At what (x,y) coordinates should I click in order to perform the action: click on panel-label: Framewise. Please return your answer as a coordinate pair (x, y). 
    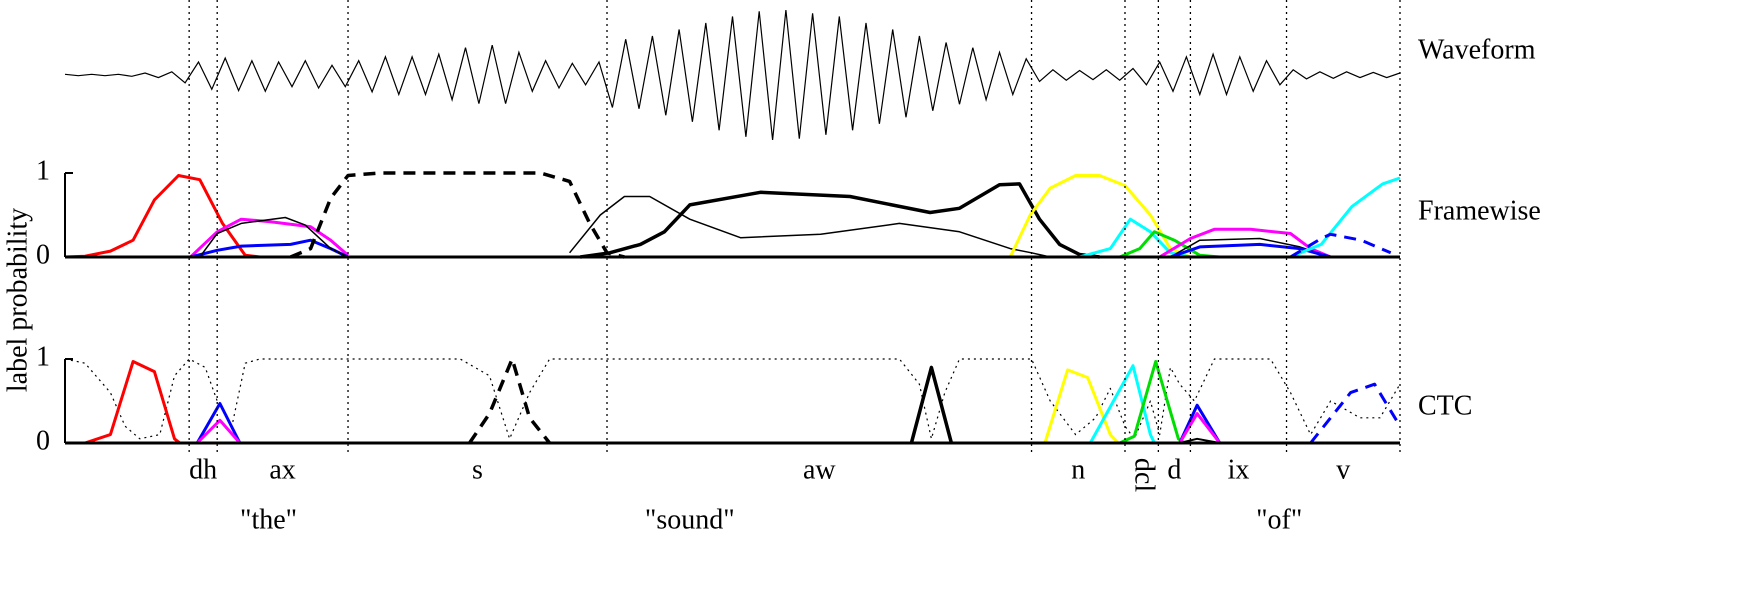
    Looking at the image, I should click on (1479, 210).